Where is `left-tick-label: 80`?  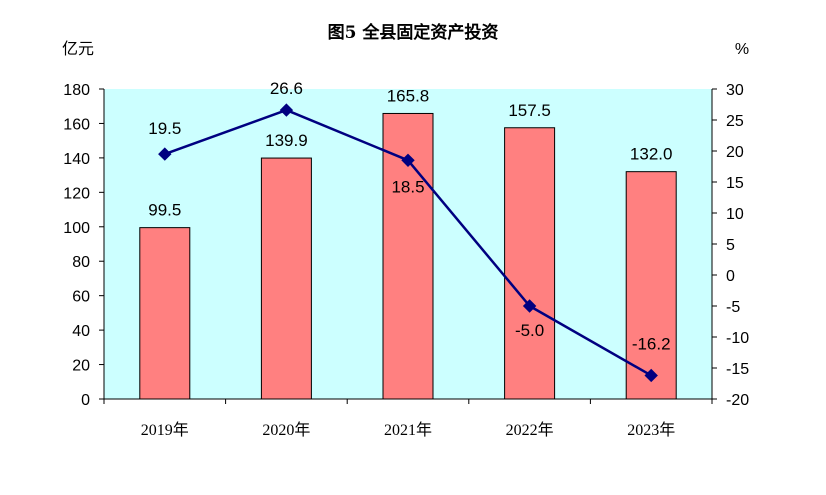 left-tick-label: 80 is located at coordinates (81, 262).